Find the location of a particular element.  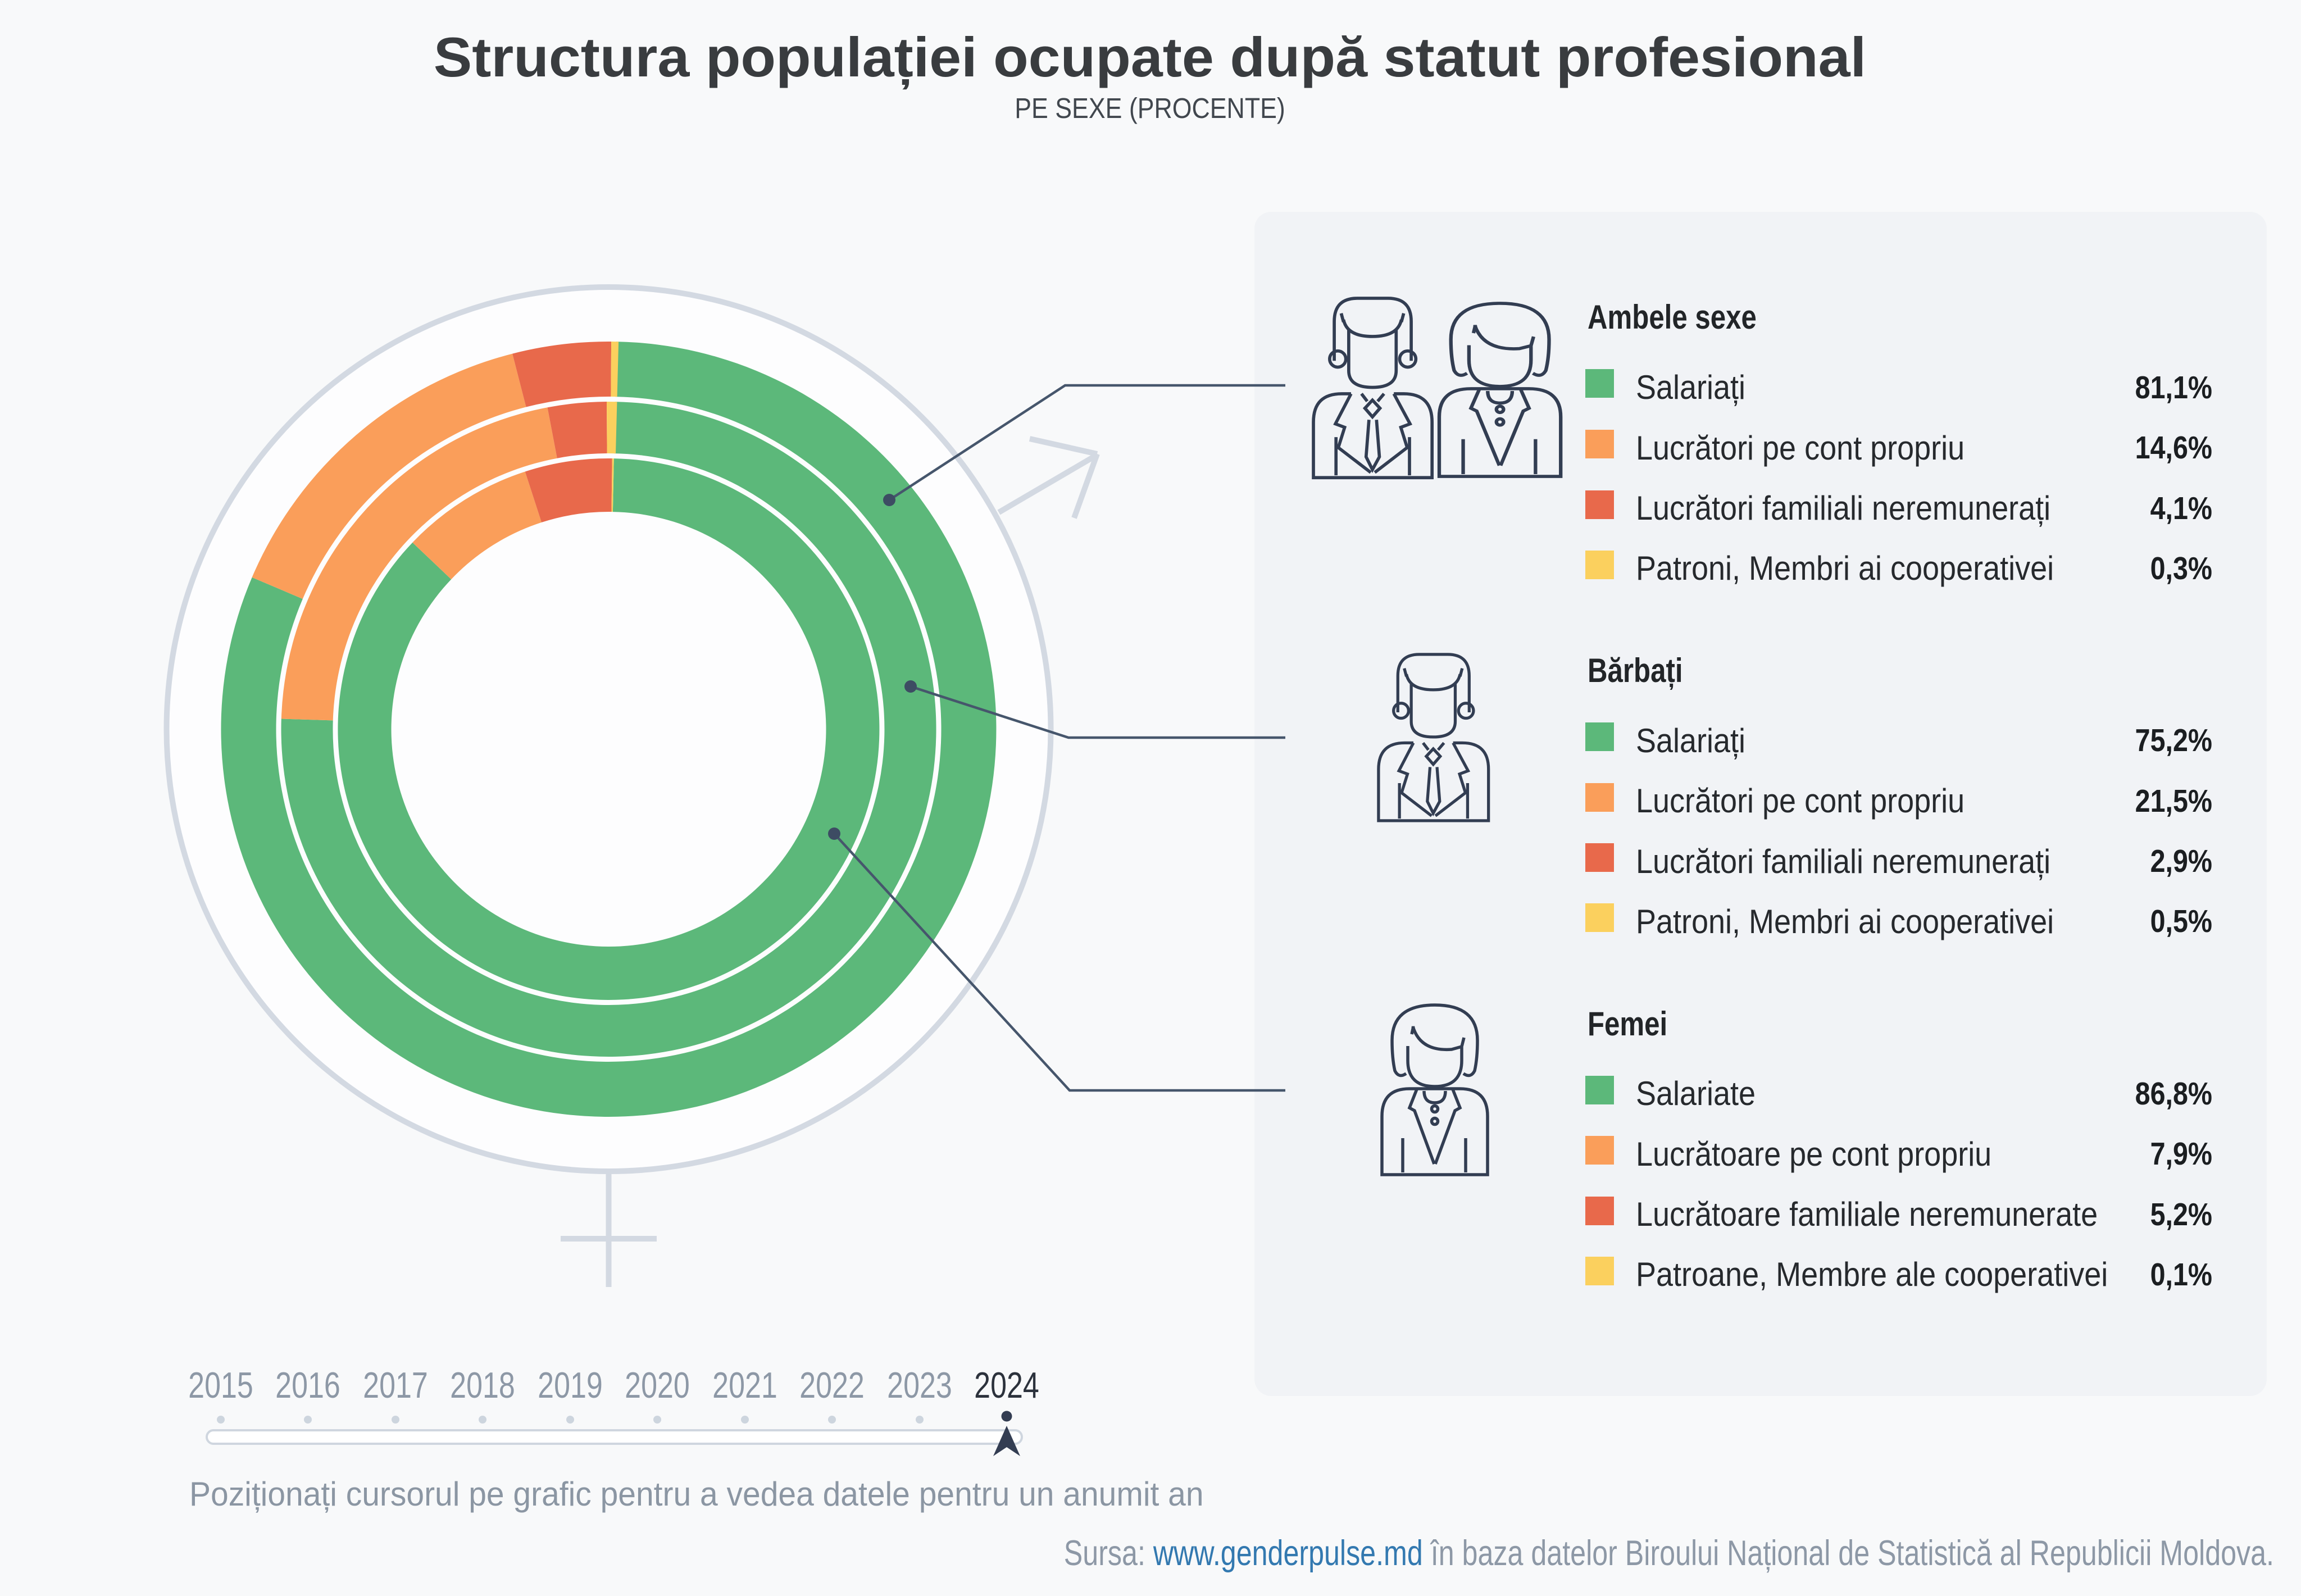

svg-text: 2,9% is located at coordinates (2181, 861).